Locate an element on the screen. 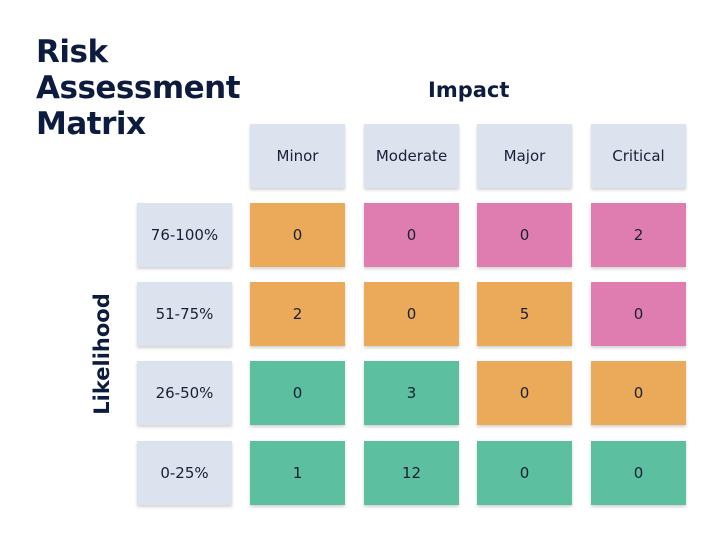 The width and height of the screenshot is (720, 540). impact-axis-label: Impact is located at coordinates (469, 90).